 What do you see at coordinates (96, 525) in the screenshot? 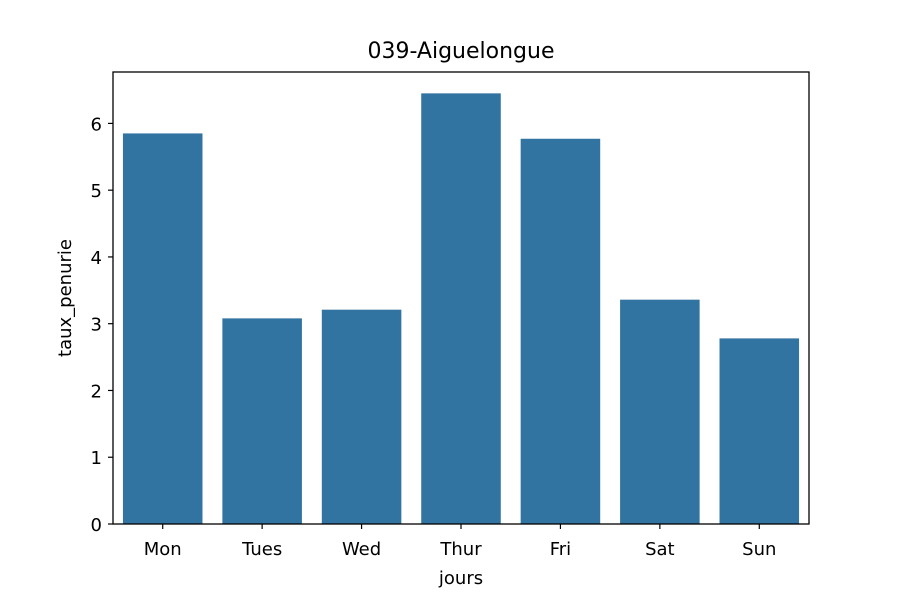
I see `y-tick-label: 0` at bounding box center [96, 525].